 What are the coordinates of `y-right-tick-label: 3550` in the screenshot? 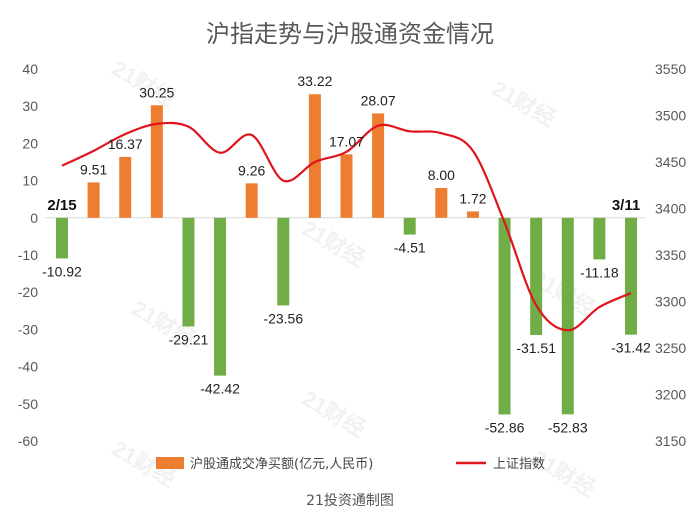 It's located at (670, 69).